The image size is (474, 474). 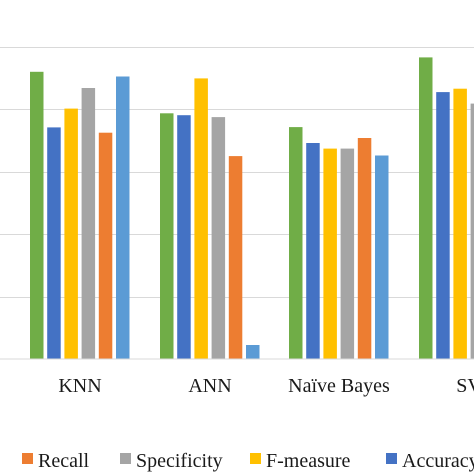 What do you see at coordinates (308, 461) in the screenshot?
I see `legend-label: F-measure` at bounding box center [308, 461].